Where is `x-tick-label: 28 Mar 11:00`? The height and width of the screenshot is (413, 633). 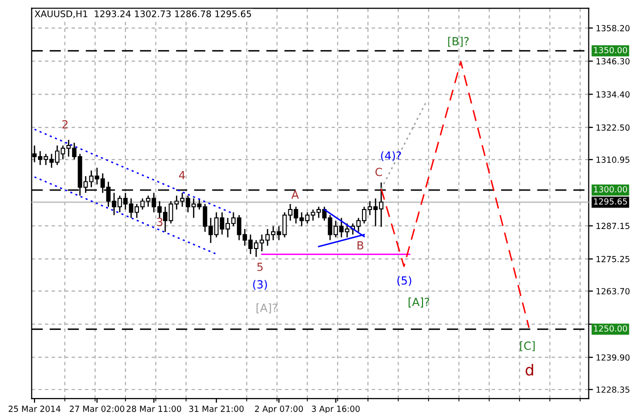 x-tick-label: 28 Mar 11:00 is located at coordinates (154, 409).